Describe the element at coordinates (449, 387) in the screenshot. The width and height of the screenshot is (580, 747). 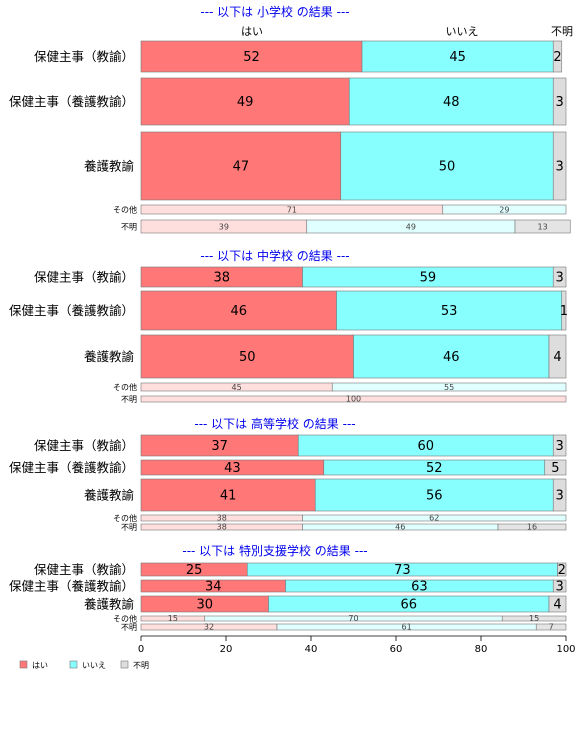
I see `data-label: 55` at that location.